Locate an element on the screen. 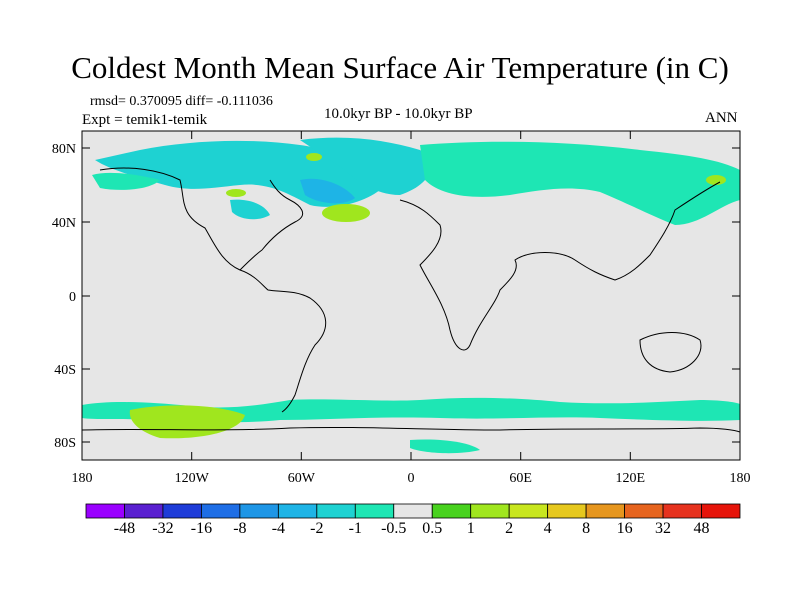 The height and width of the screenshot is (600, 800). colorbar-label: -8 is located at coordinates (239, 528).